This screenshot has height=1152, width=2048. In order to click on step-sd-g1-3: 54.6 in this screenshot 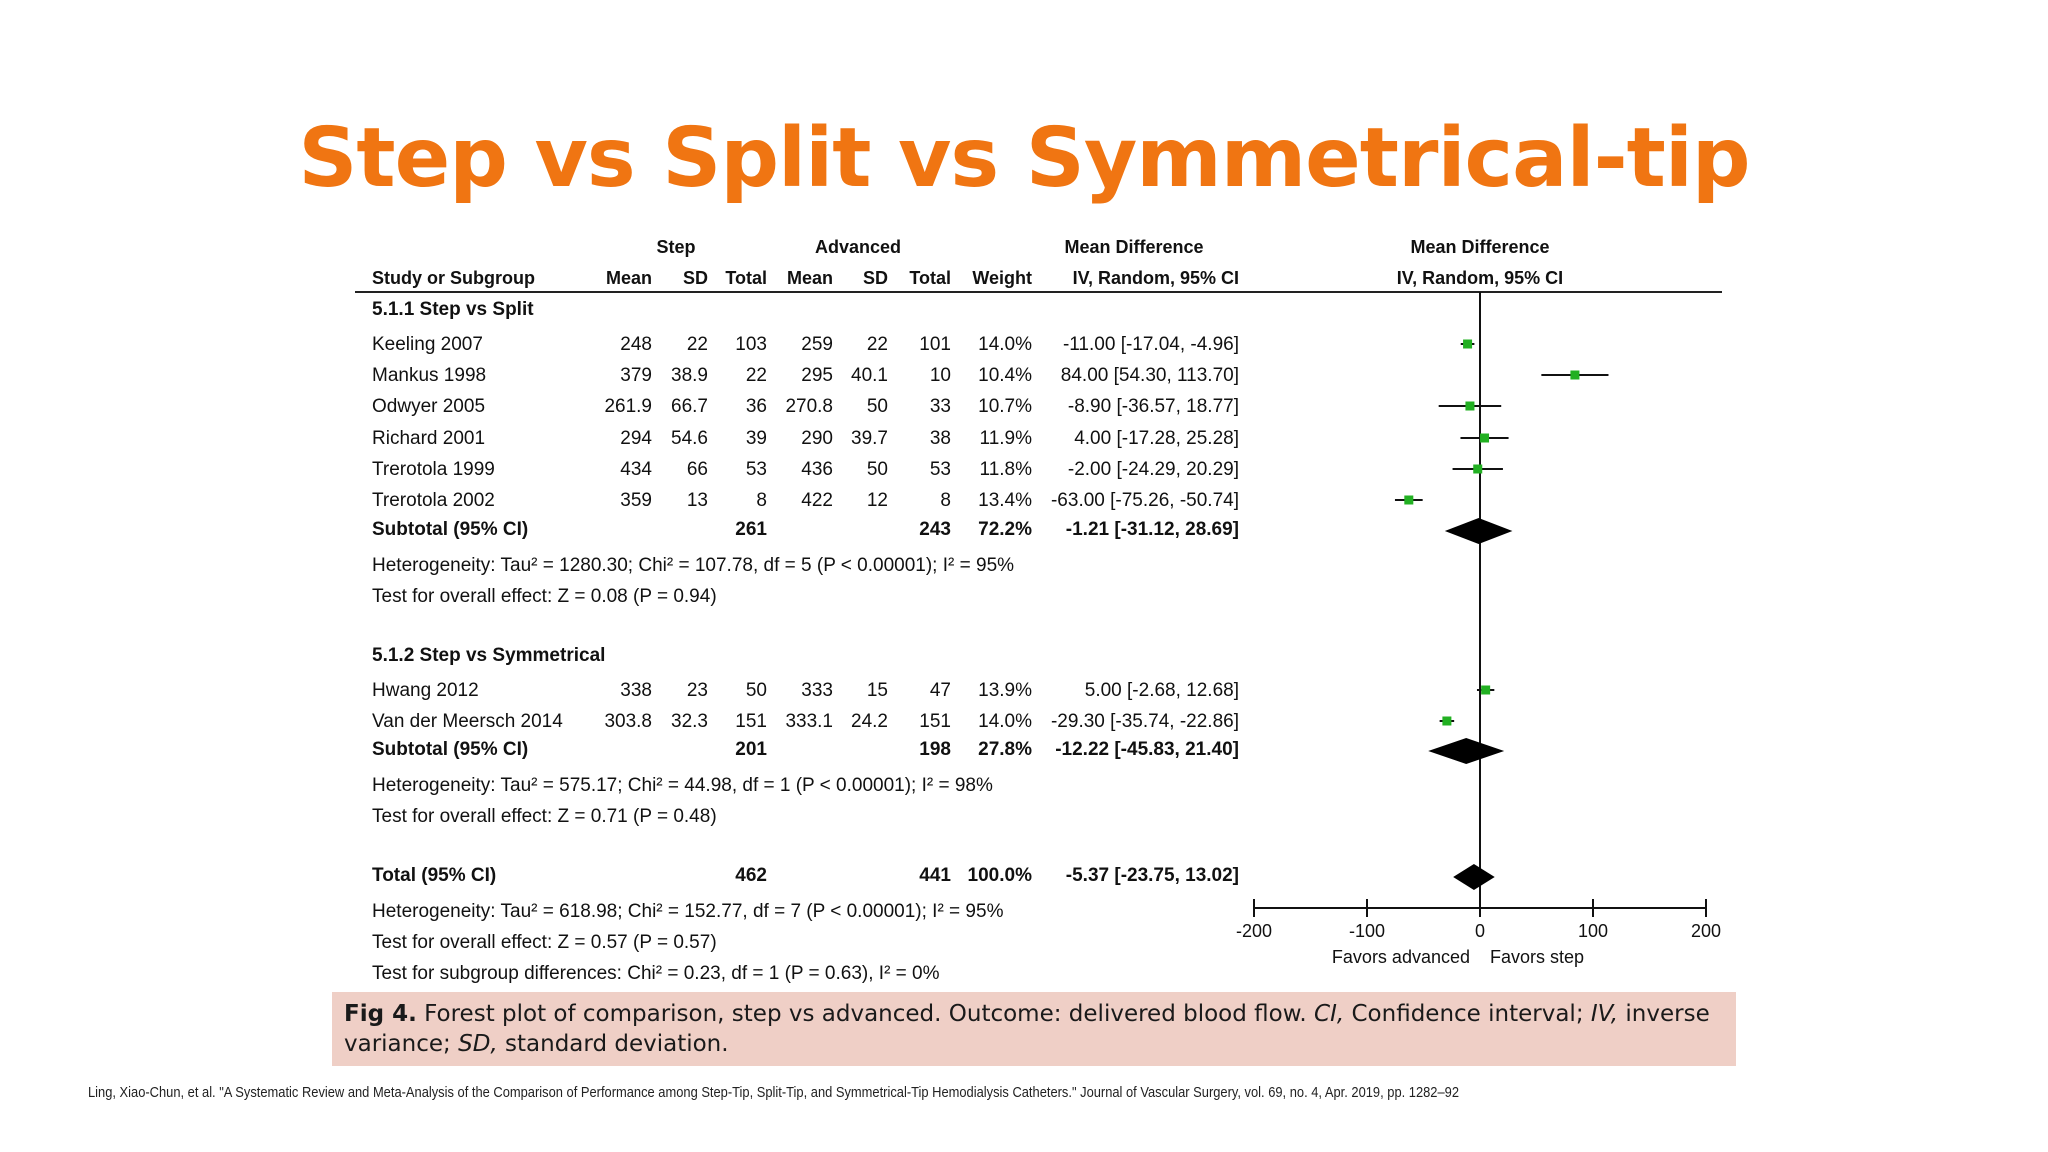, I will do `click(689, 438)`.